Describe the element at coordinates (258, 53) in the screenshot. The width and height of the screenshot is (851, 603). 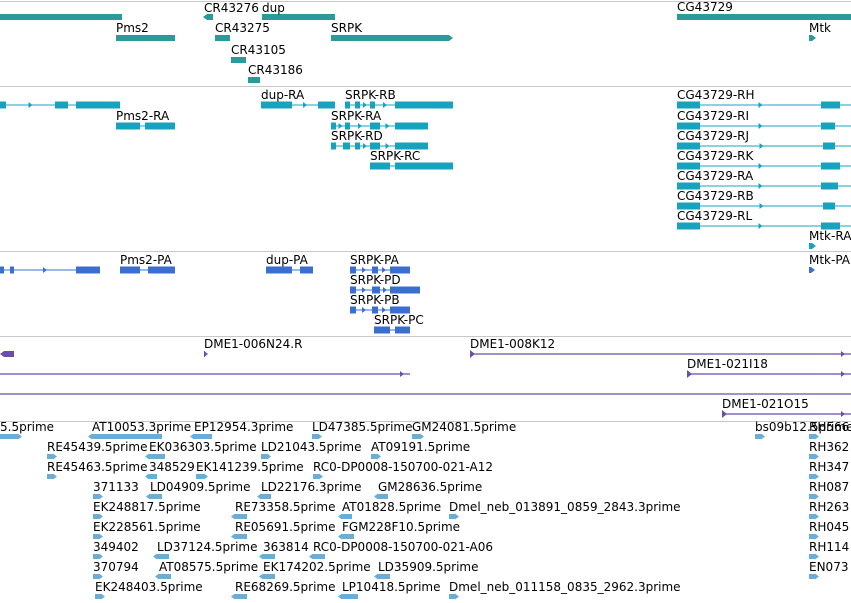
I see `feature-cr43105: CR43105` at that location.